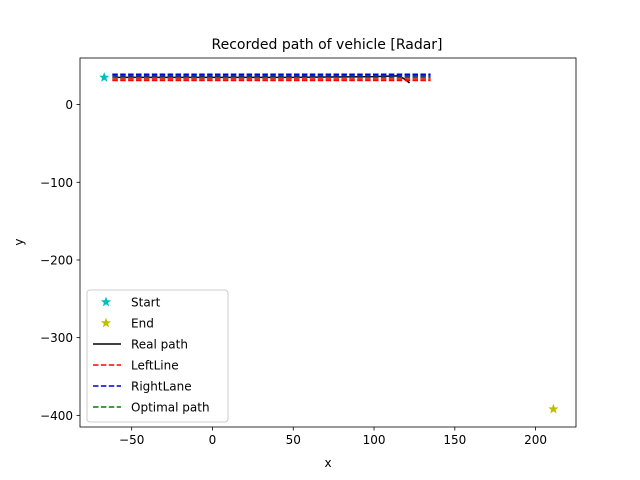  What do you see at coordinates (155, 366) in the screenshot?
I see `legend-label: LeftLine` at bounding box center [155, 366].